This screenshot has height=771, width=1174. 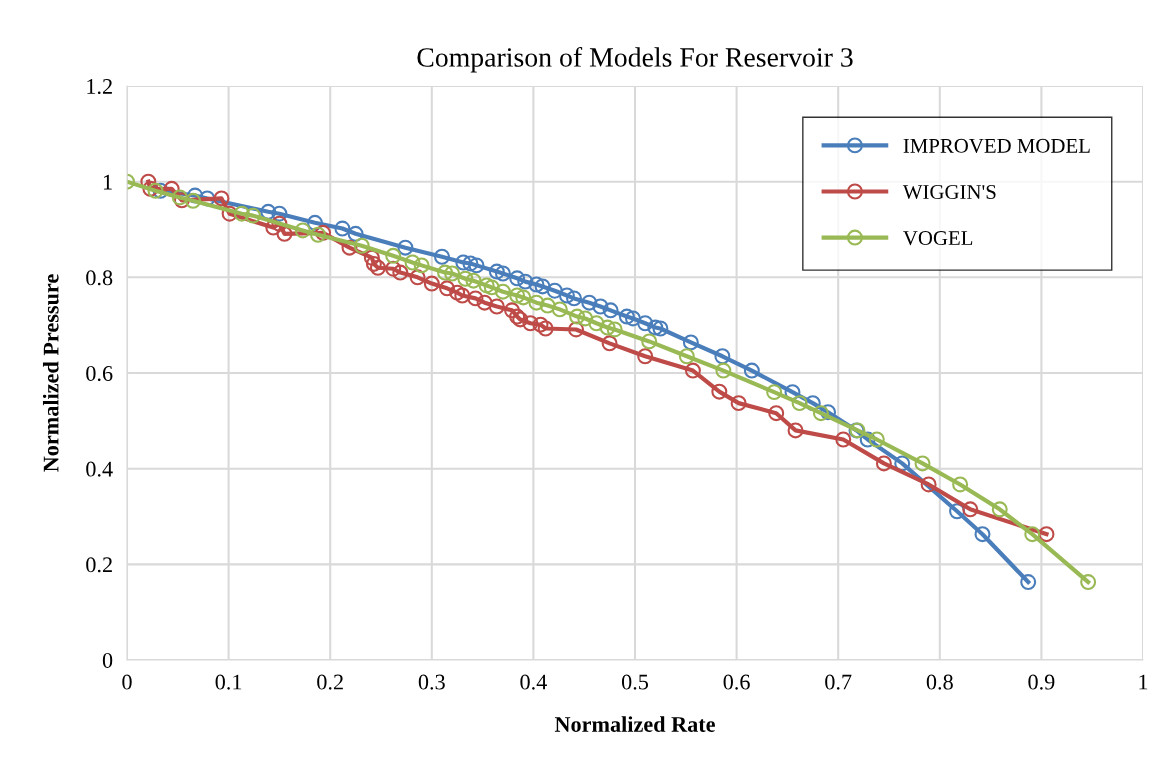 What do you see at coordinates (634, 724) in the screenshot?
I see `x-axis-title: Normalized Rate` at bounding box center [634, 724].